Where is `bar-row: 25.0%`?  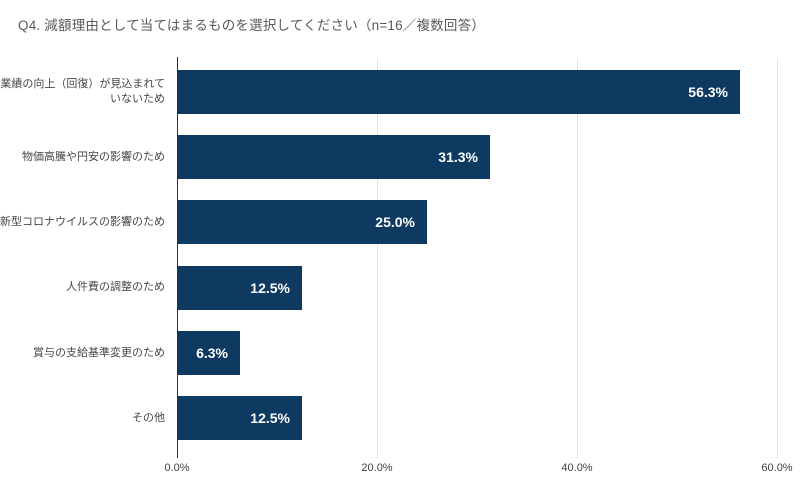
bar-row: 25.0% is located at coordinates (477, 222).